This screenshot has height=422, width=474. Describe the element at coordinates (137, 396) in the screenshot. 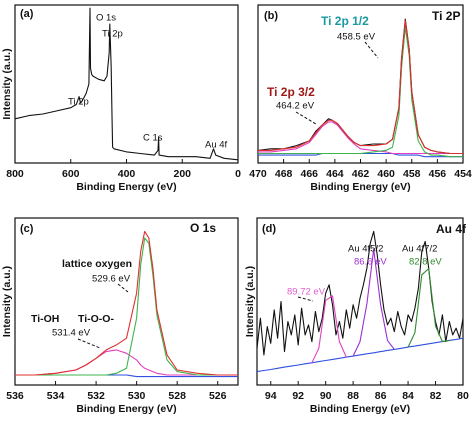

I see `x-tick-label: 530` at that location.